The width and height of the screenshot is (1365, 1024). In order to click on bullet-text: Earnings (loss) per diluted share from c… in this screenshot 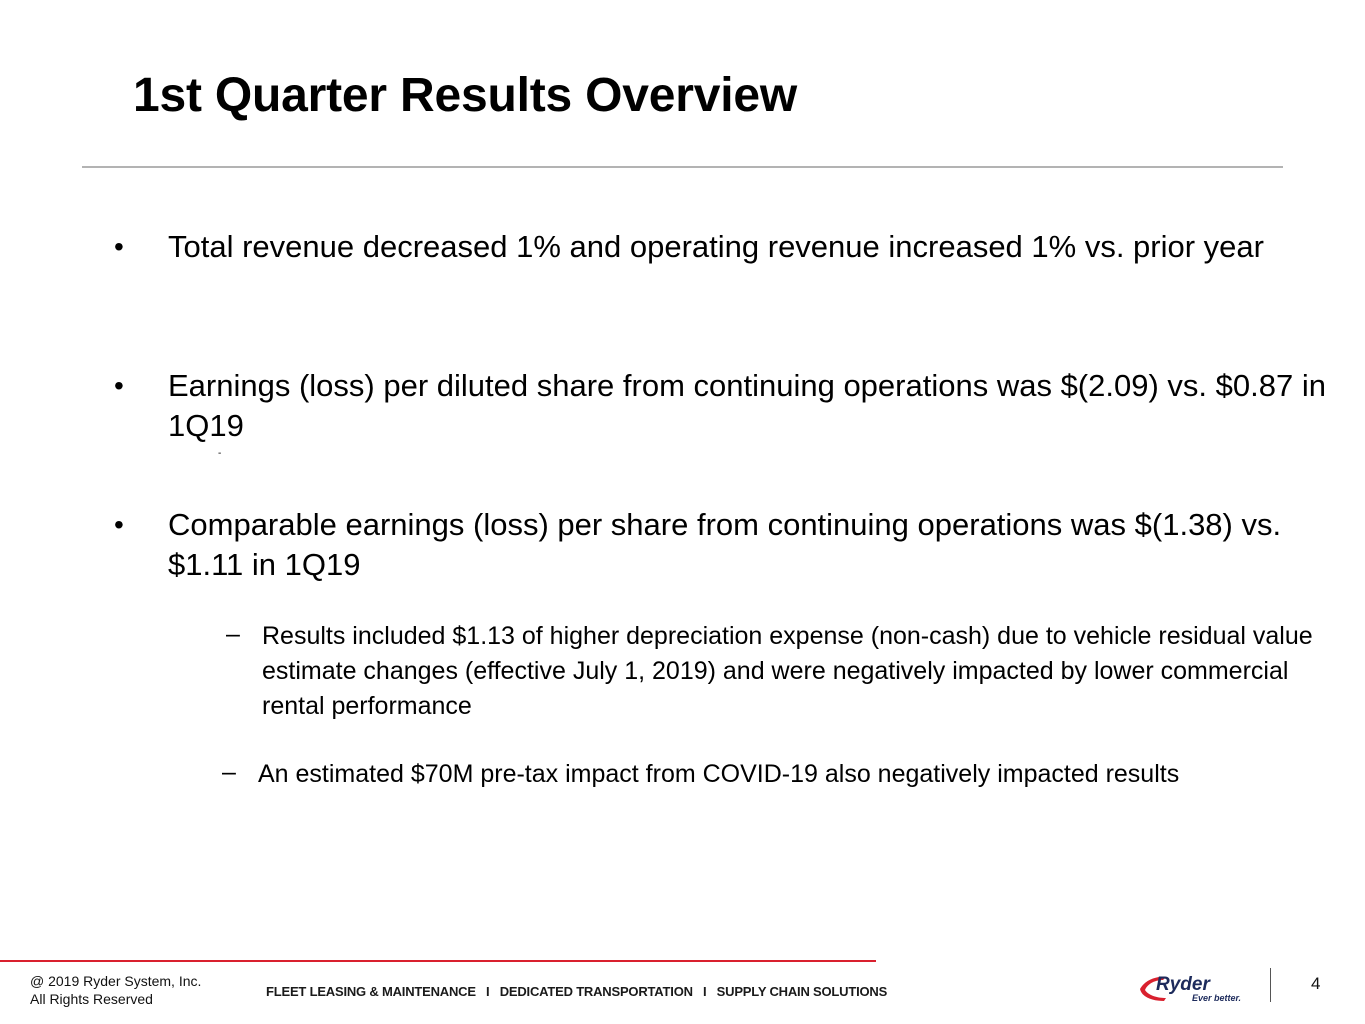, I will do `click(747, 405)`.